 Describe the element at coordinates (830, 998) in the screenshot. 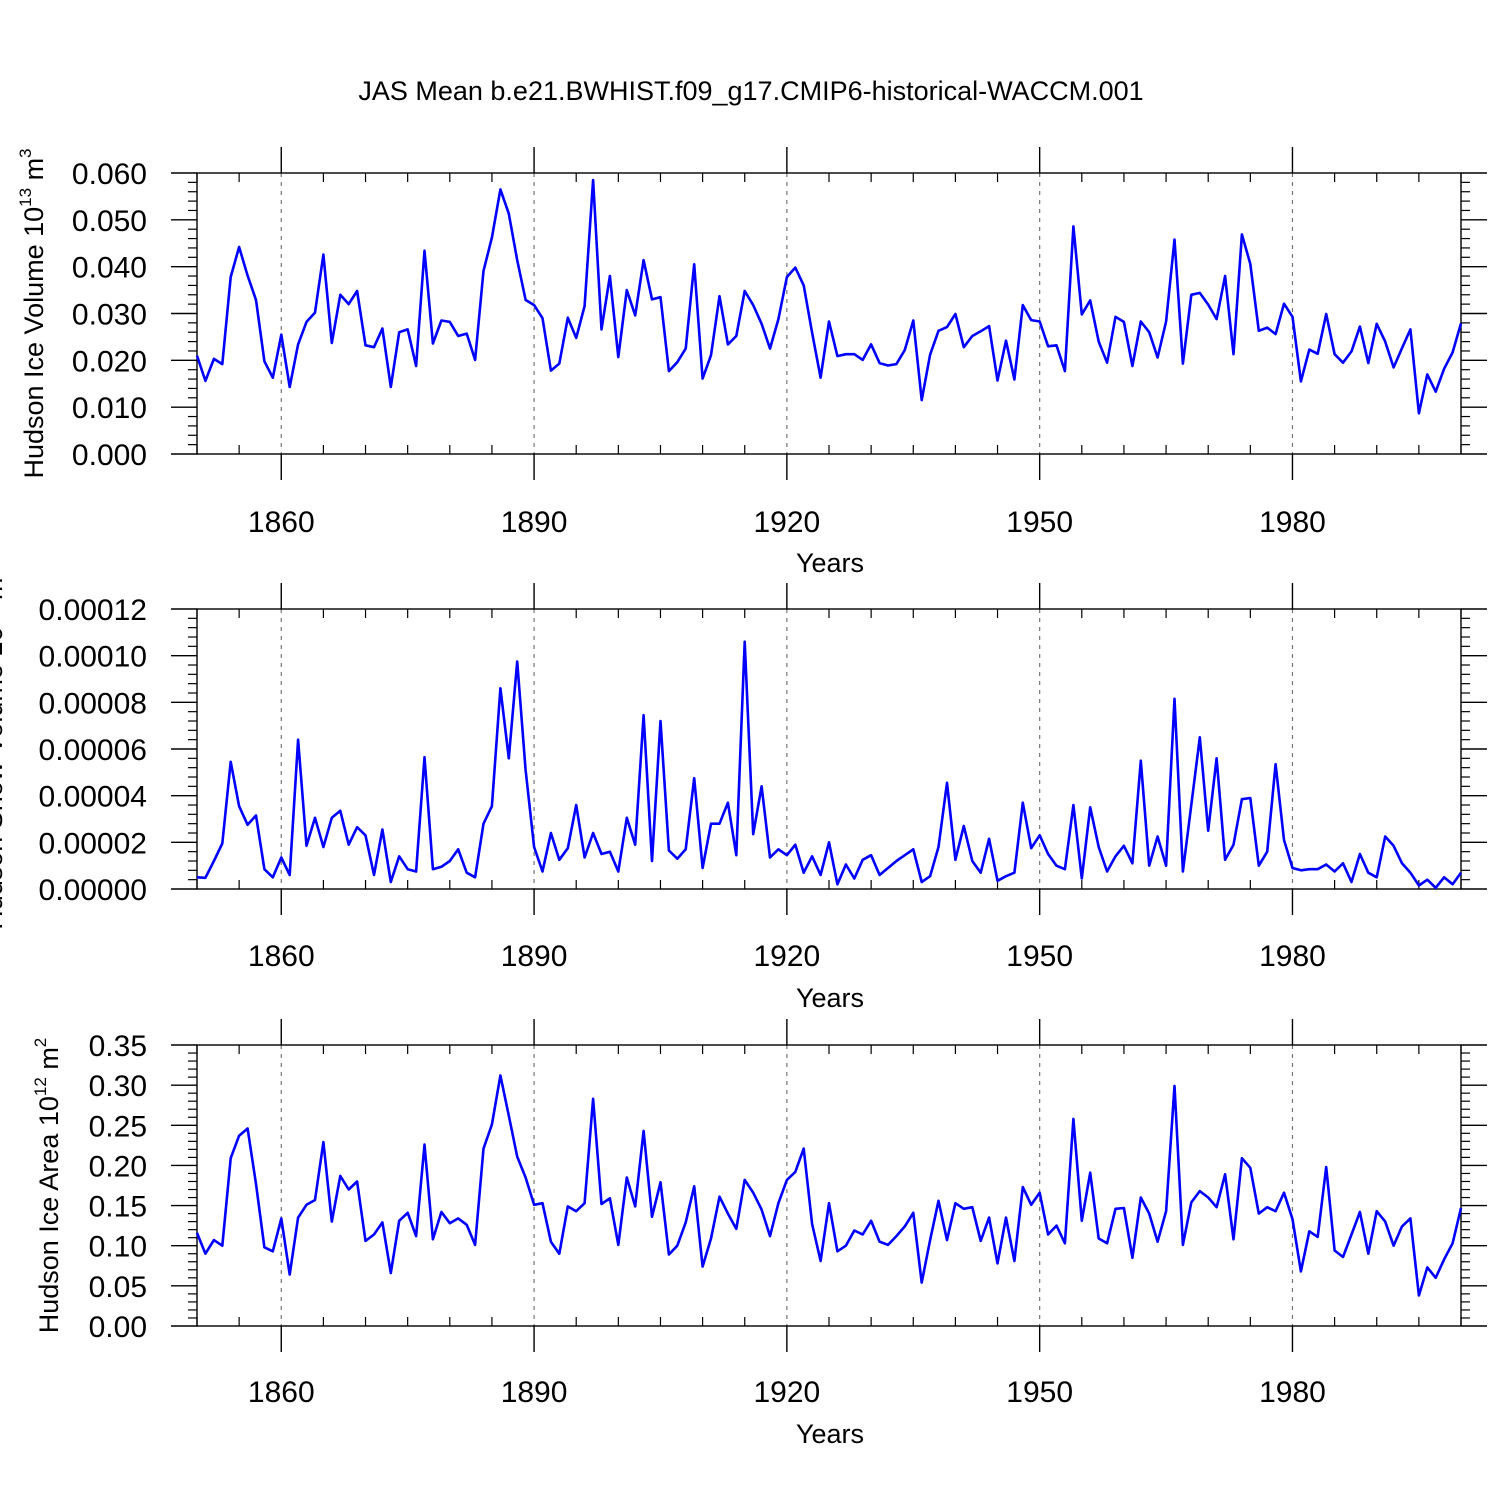

I see `panel1-x-axis-label: Years` at that location.